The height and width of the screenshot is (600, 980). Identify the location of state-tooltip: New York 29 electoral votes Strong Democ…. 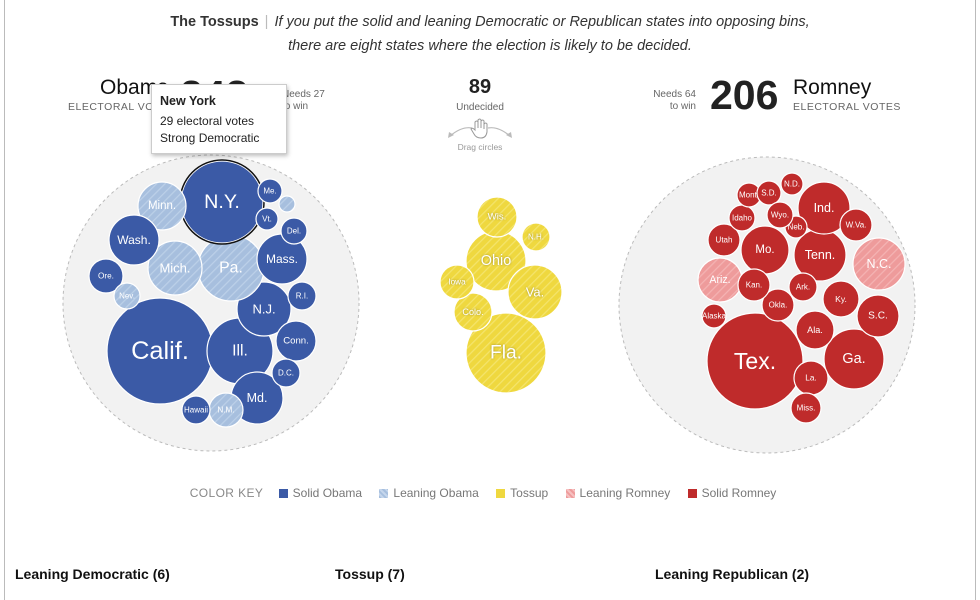
(219, 119).